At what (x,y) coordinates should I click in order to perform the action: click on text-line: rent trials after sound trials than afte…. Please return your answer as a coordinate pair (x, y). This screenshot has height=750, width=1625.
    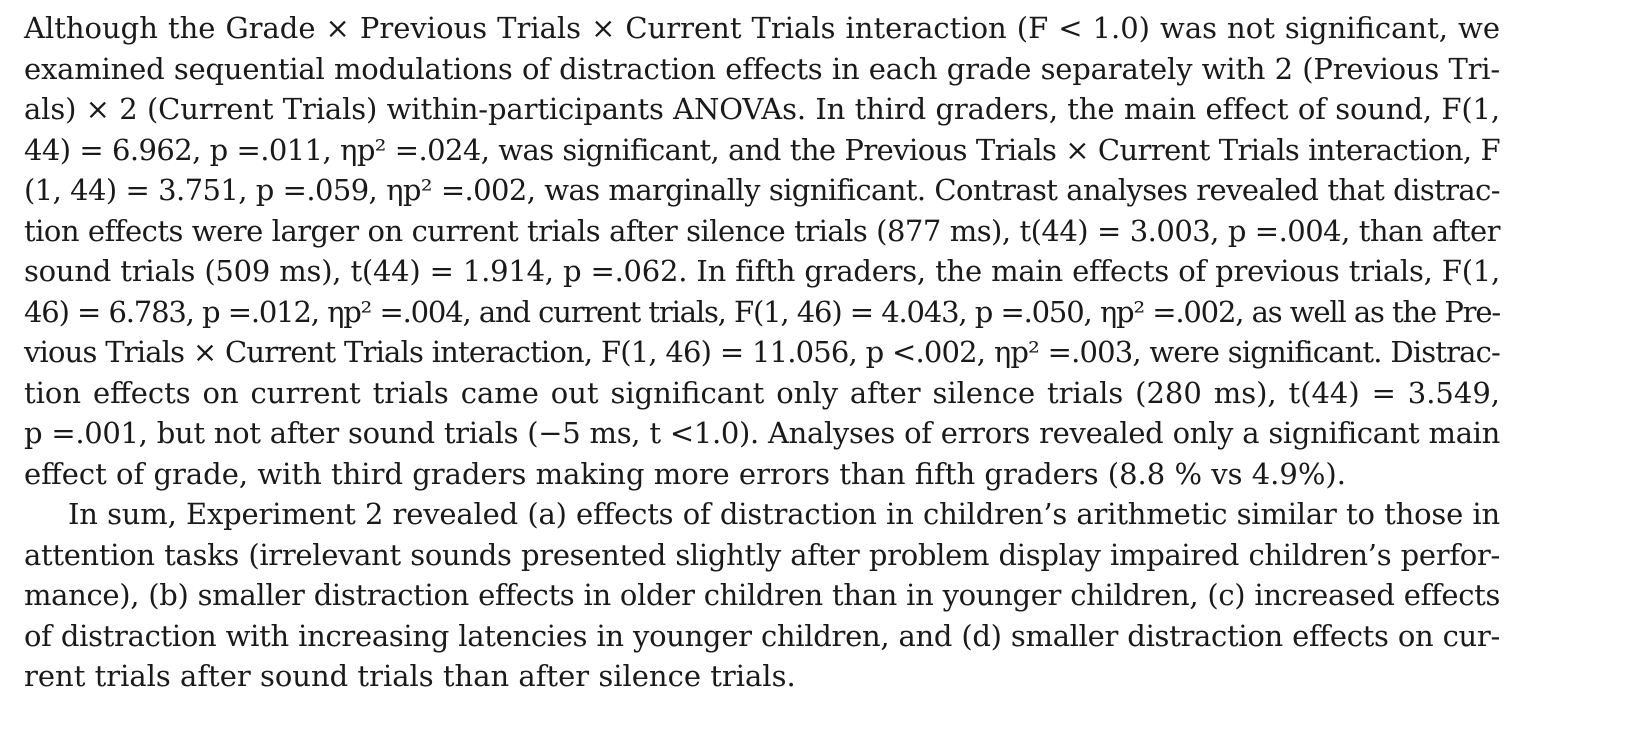
    Looking at the image, I should click on (410, 676).